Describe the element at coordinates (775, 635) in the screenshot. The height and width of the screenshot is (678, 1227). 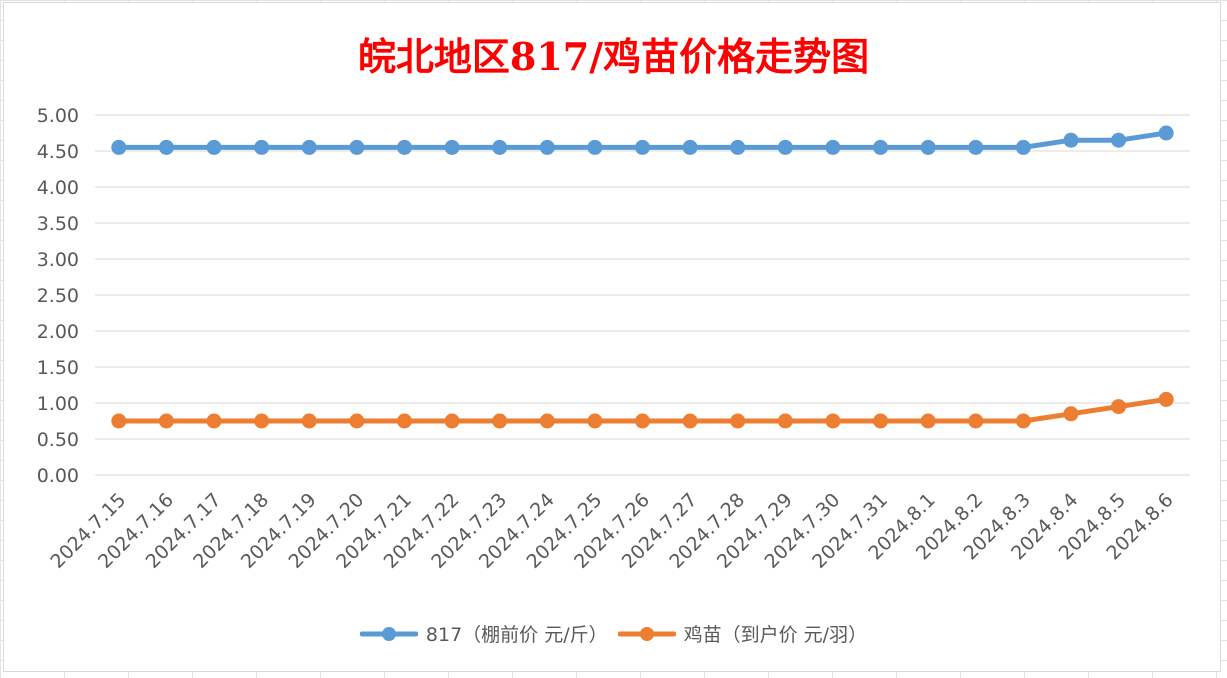
I see `legend-label-series-2: 鸡苗（到户价 元/羽）` at that location.